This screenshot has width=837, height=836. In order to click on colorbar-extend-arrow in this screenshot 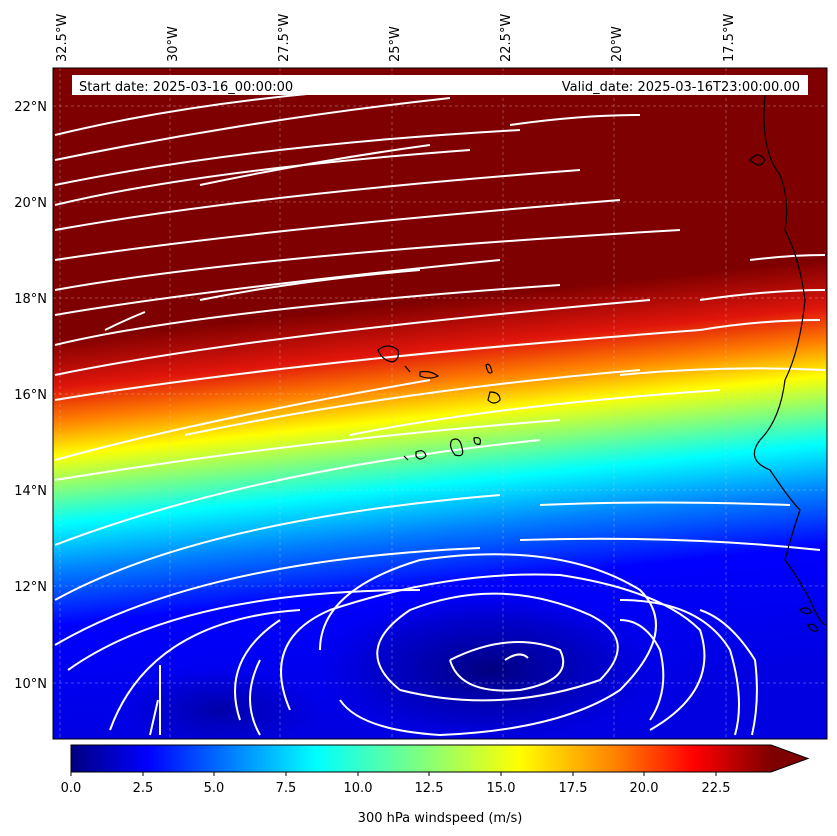, I will do `click(789, 758)`.